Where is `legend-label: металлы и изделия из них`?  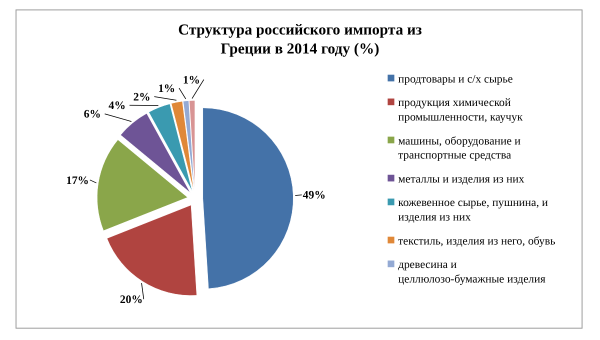
legend-label: металлы и изделия из них is located at coordinates (461, 179).